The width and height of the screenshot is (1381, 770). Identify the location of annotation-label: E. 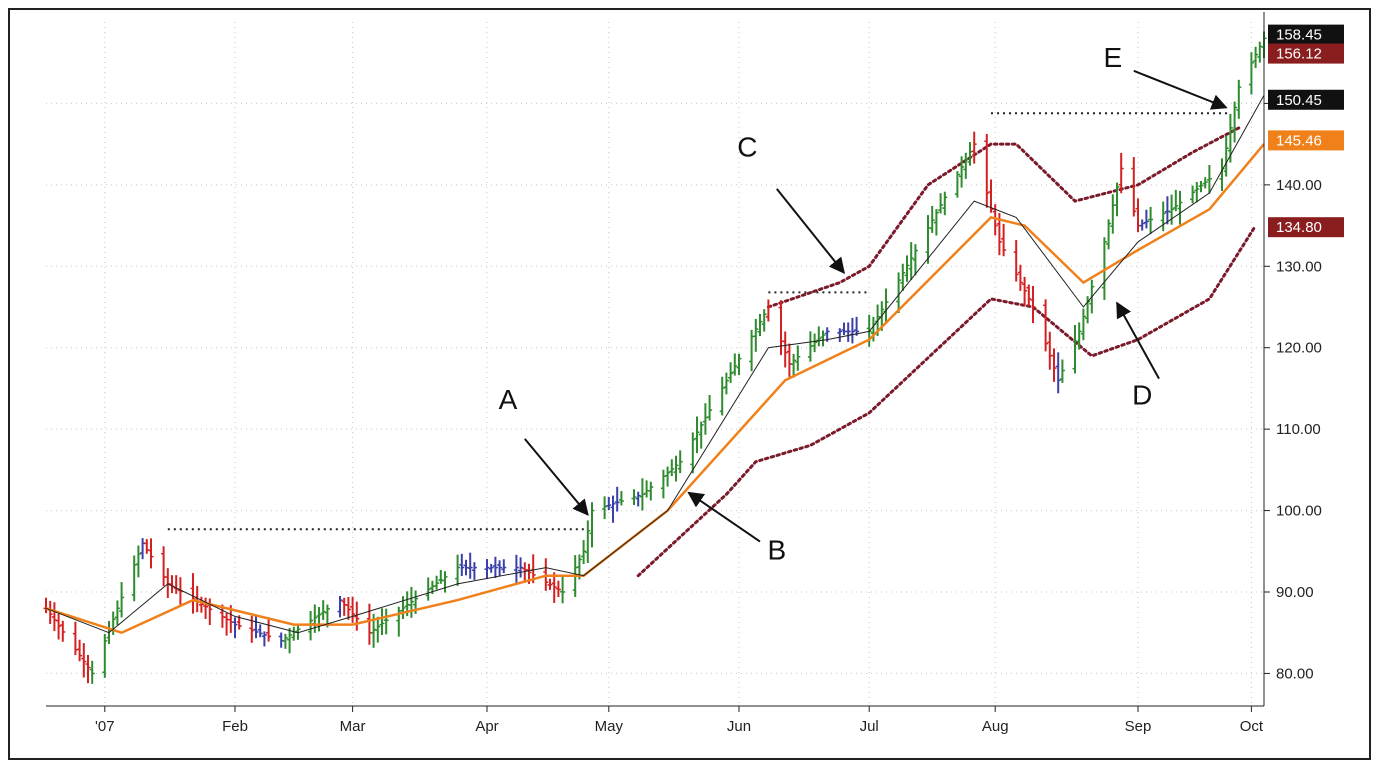
(1112, 57).